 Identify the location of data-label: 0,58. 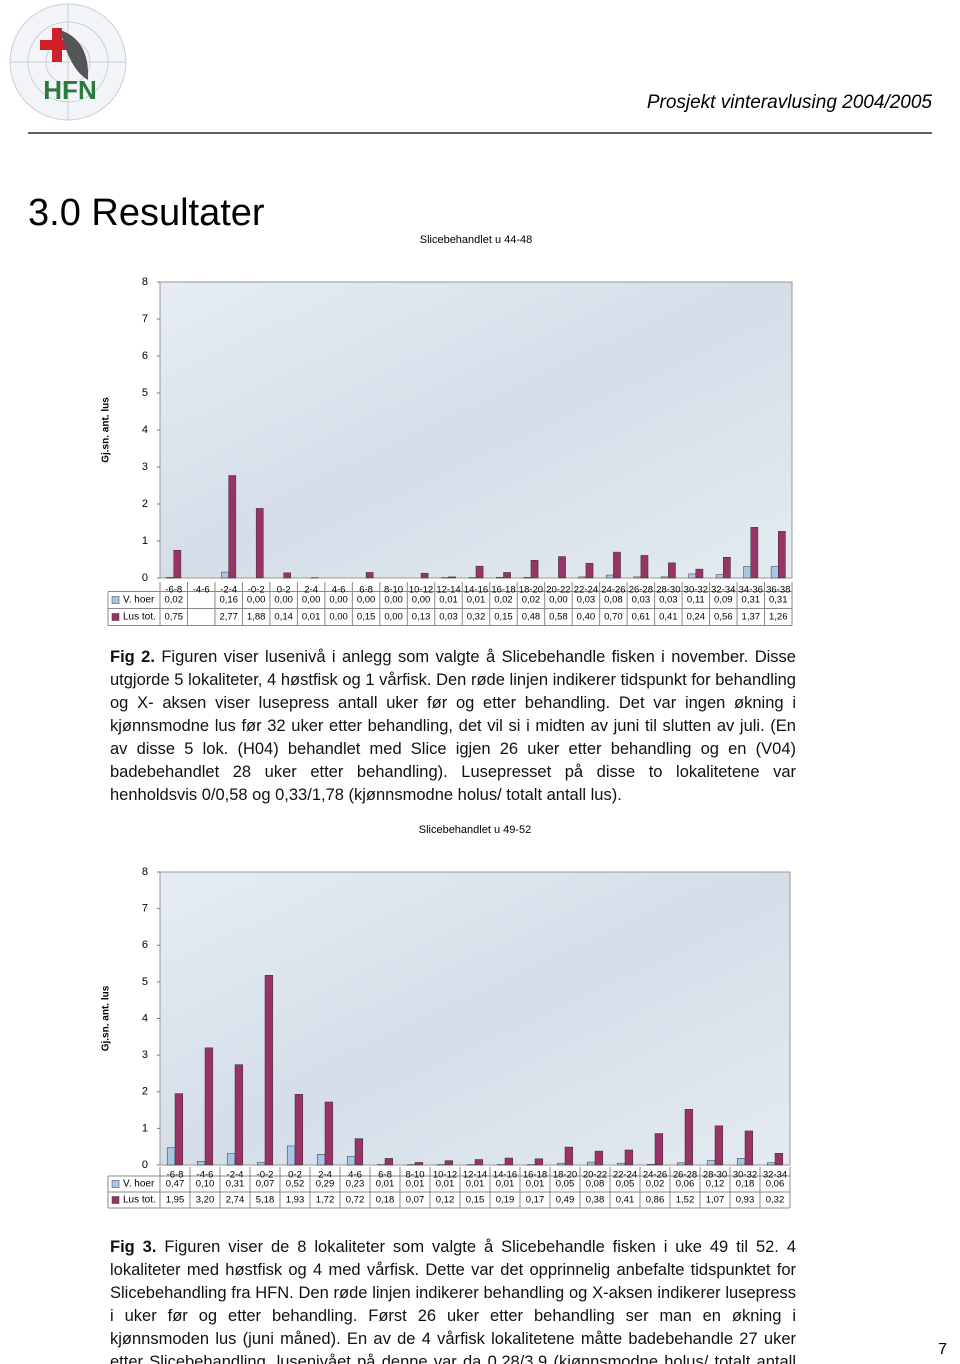
(558, 617).